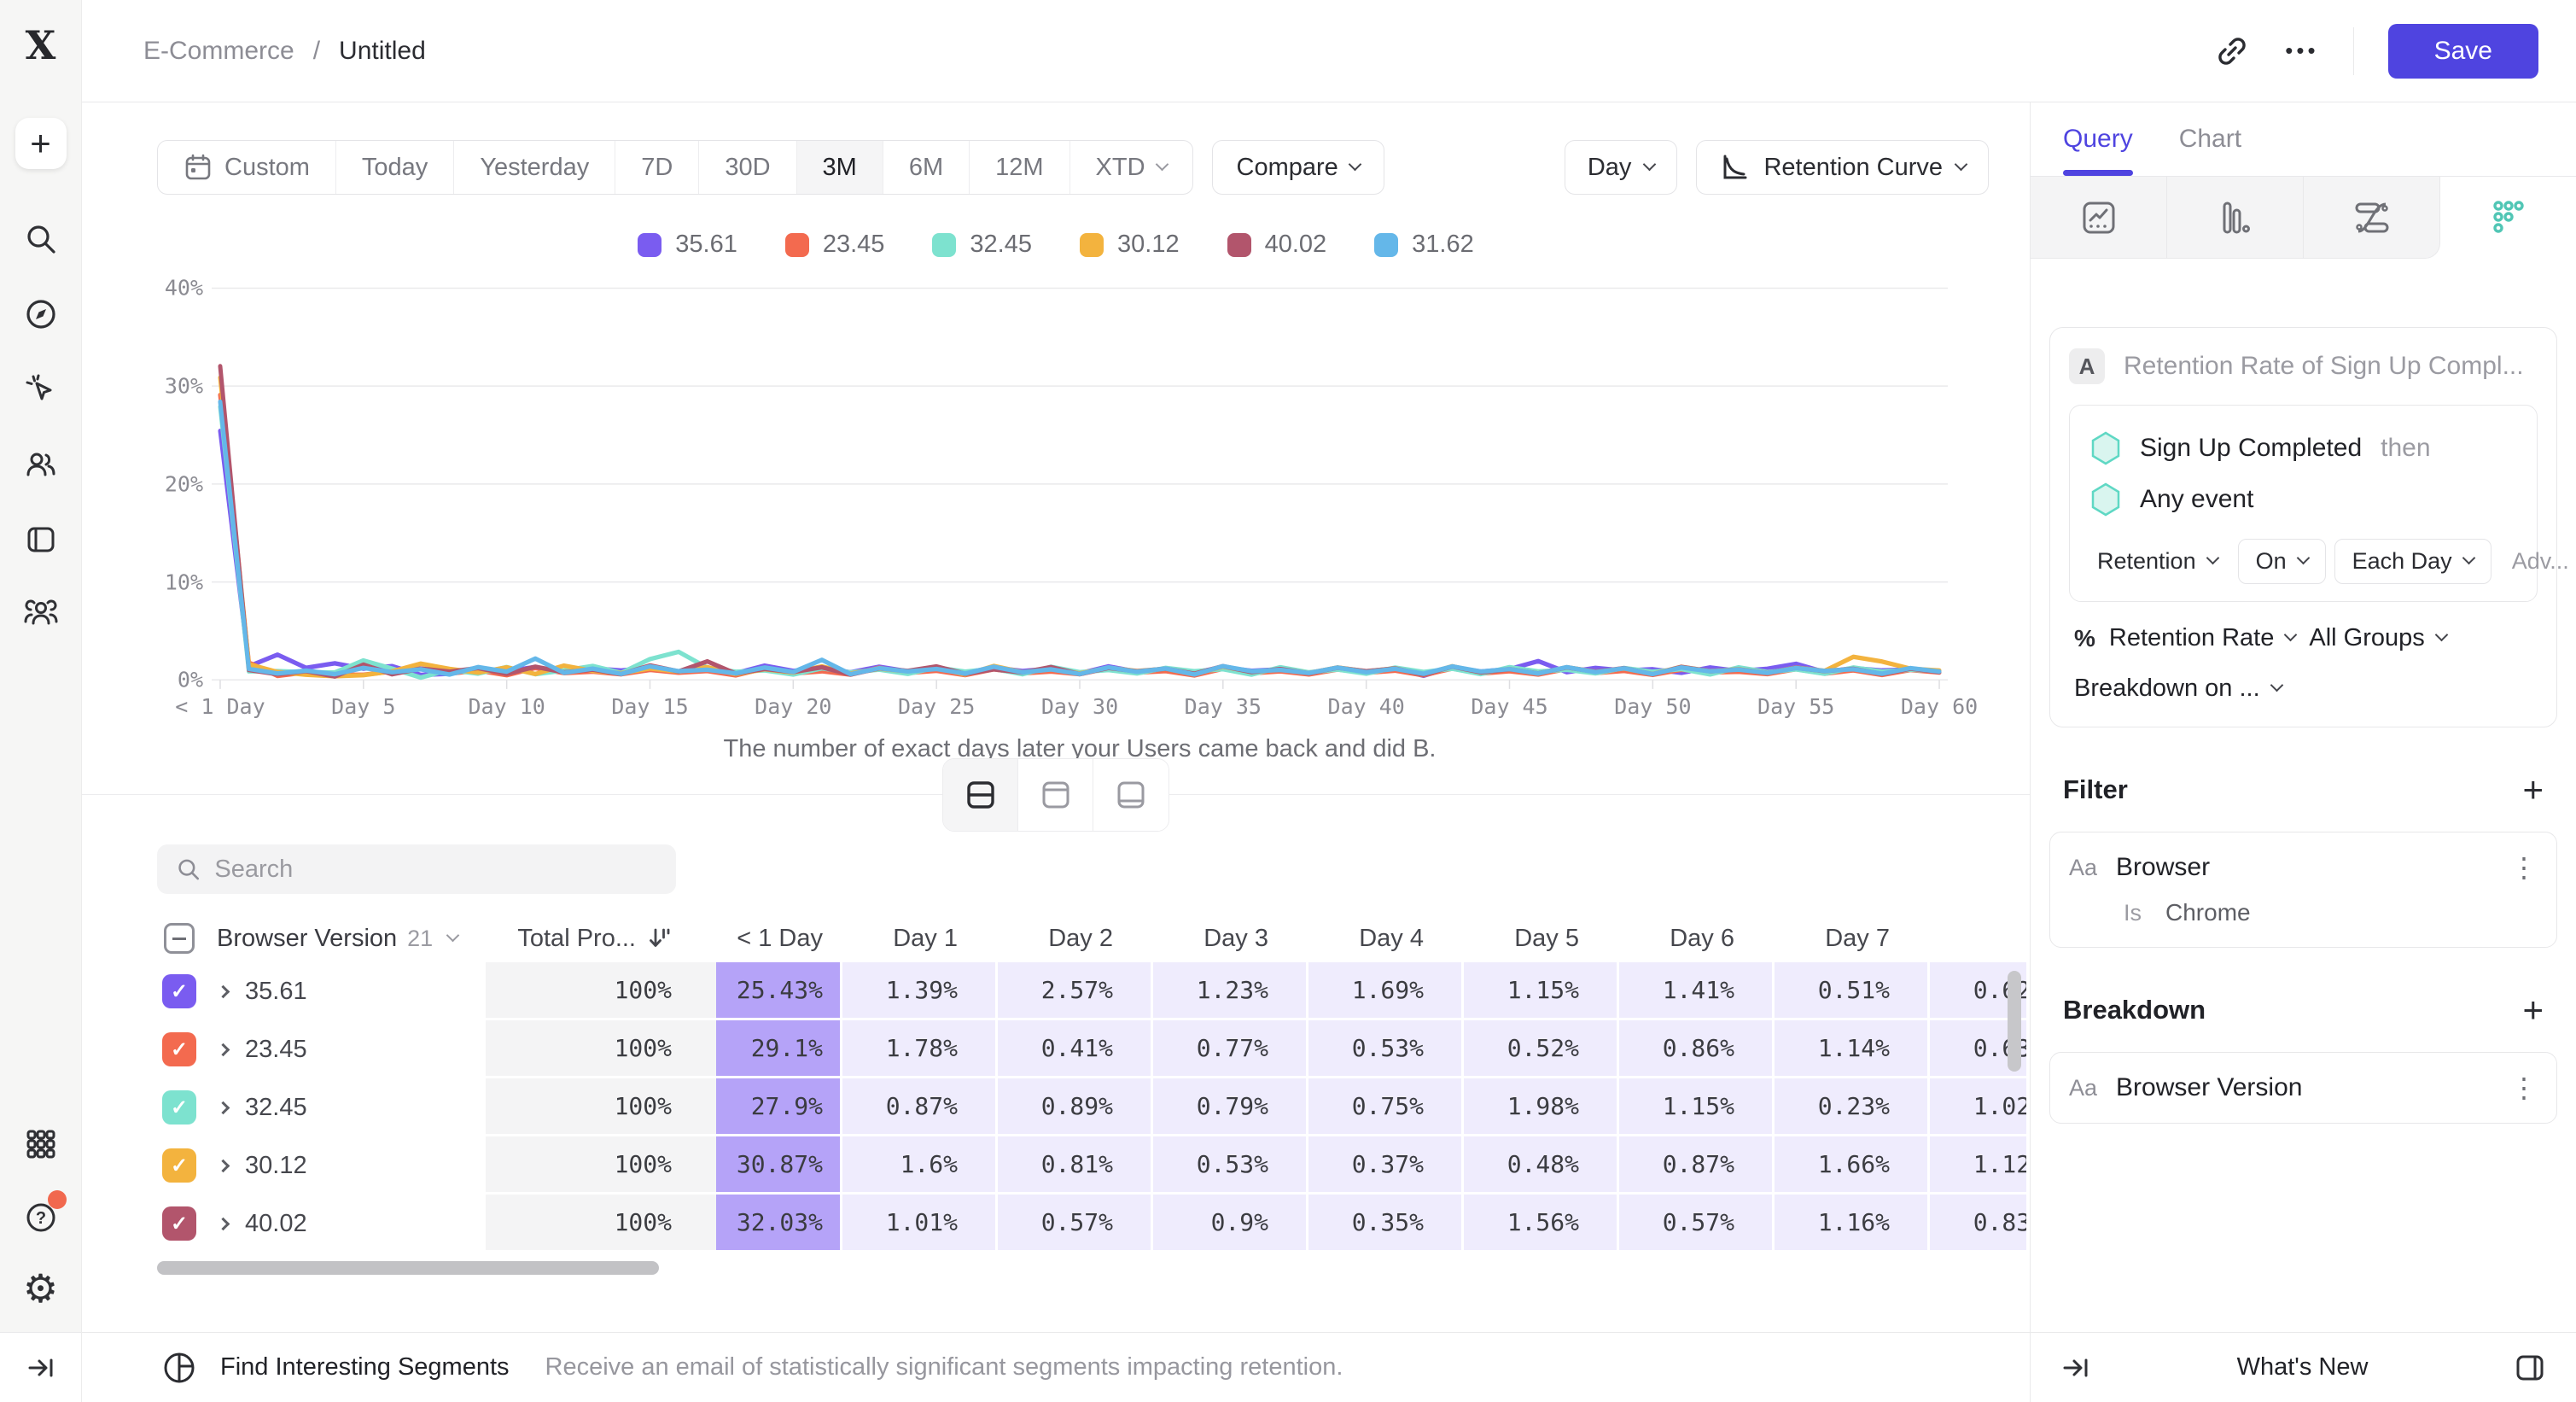 The height and width of the screenshot is (1402, 2576). Describe the element at coordinates (41, 144) in the screenshot. I see `create-new-button` at that location.